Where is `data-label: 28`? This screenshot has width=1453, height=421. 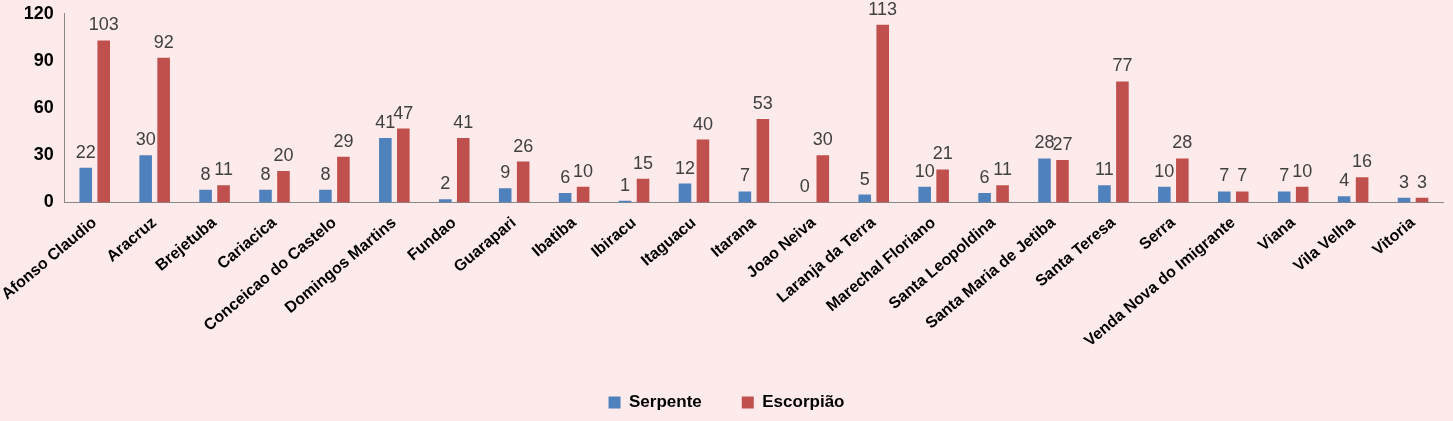
data-label: 28 is located at coordinates (1182, 142).